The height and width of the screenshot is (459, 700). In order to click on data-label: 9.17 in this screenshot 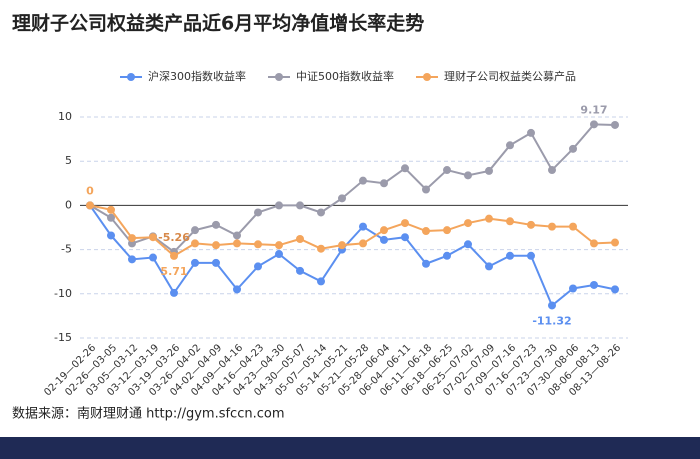, I will do `click(593, 109)`.